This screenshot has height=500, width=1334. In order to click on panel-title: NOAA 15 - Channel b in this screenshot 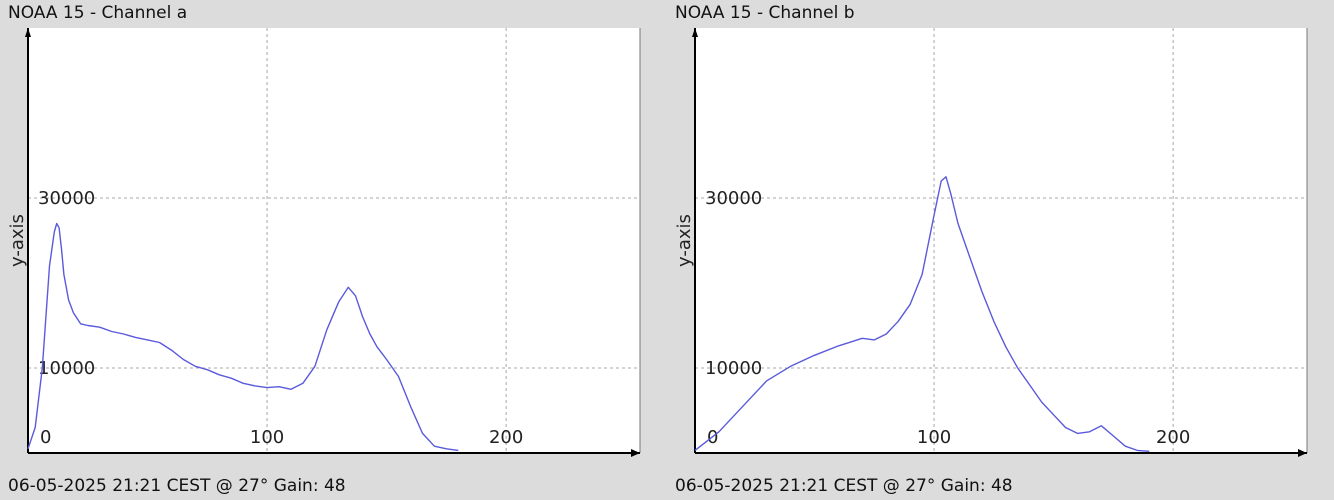, I will do `click(765, 13)`.